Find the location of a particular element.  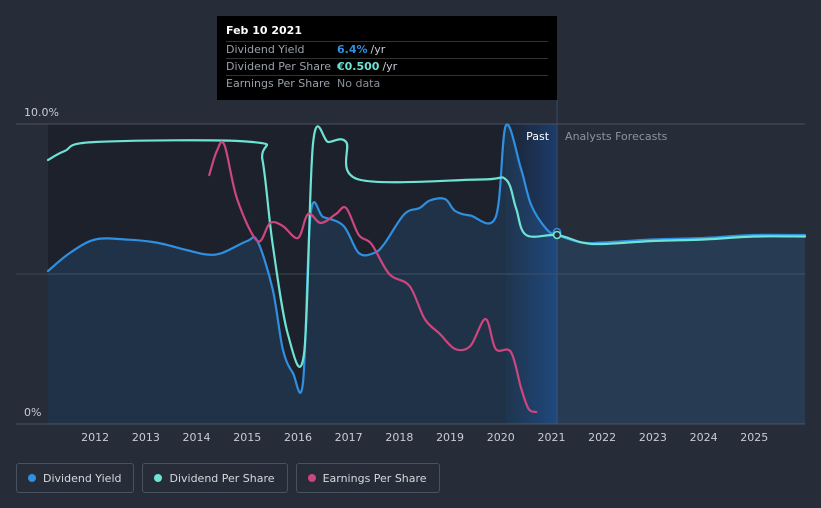

tooltip-value: No data is located at coordinates (359, 83).